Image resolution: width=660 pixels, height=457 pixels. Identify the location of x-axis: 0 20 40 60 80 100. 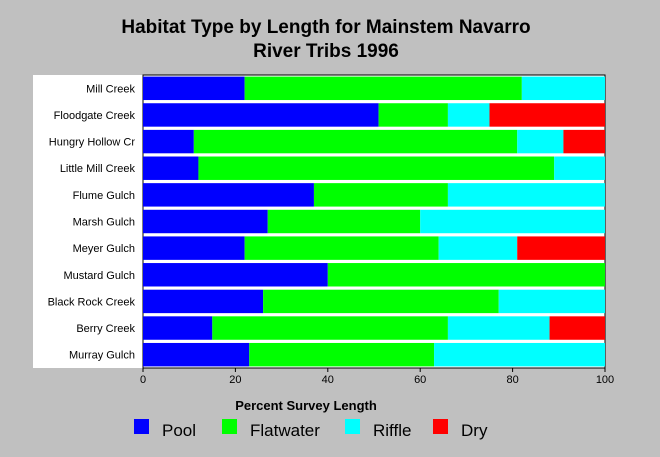
(377, 377).